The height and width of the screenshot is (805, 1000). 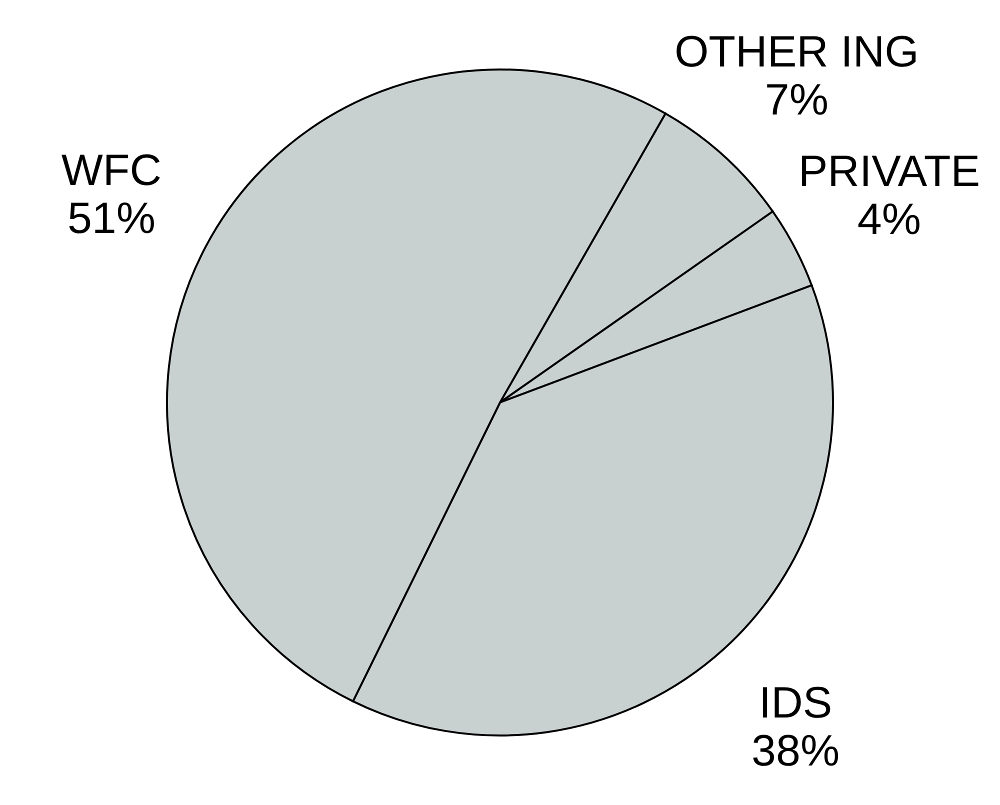 What do you see at coordinates (795, 703) in the screenshot?
I see `slice-label: IDS` at bounding box center [795, 703].